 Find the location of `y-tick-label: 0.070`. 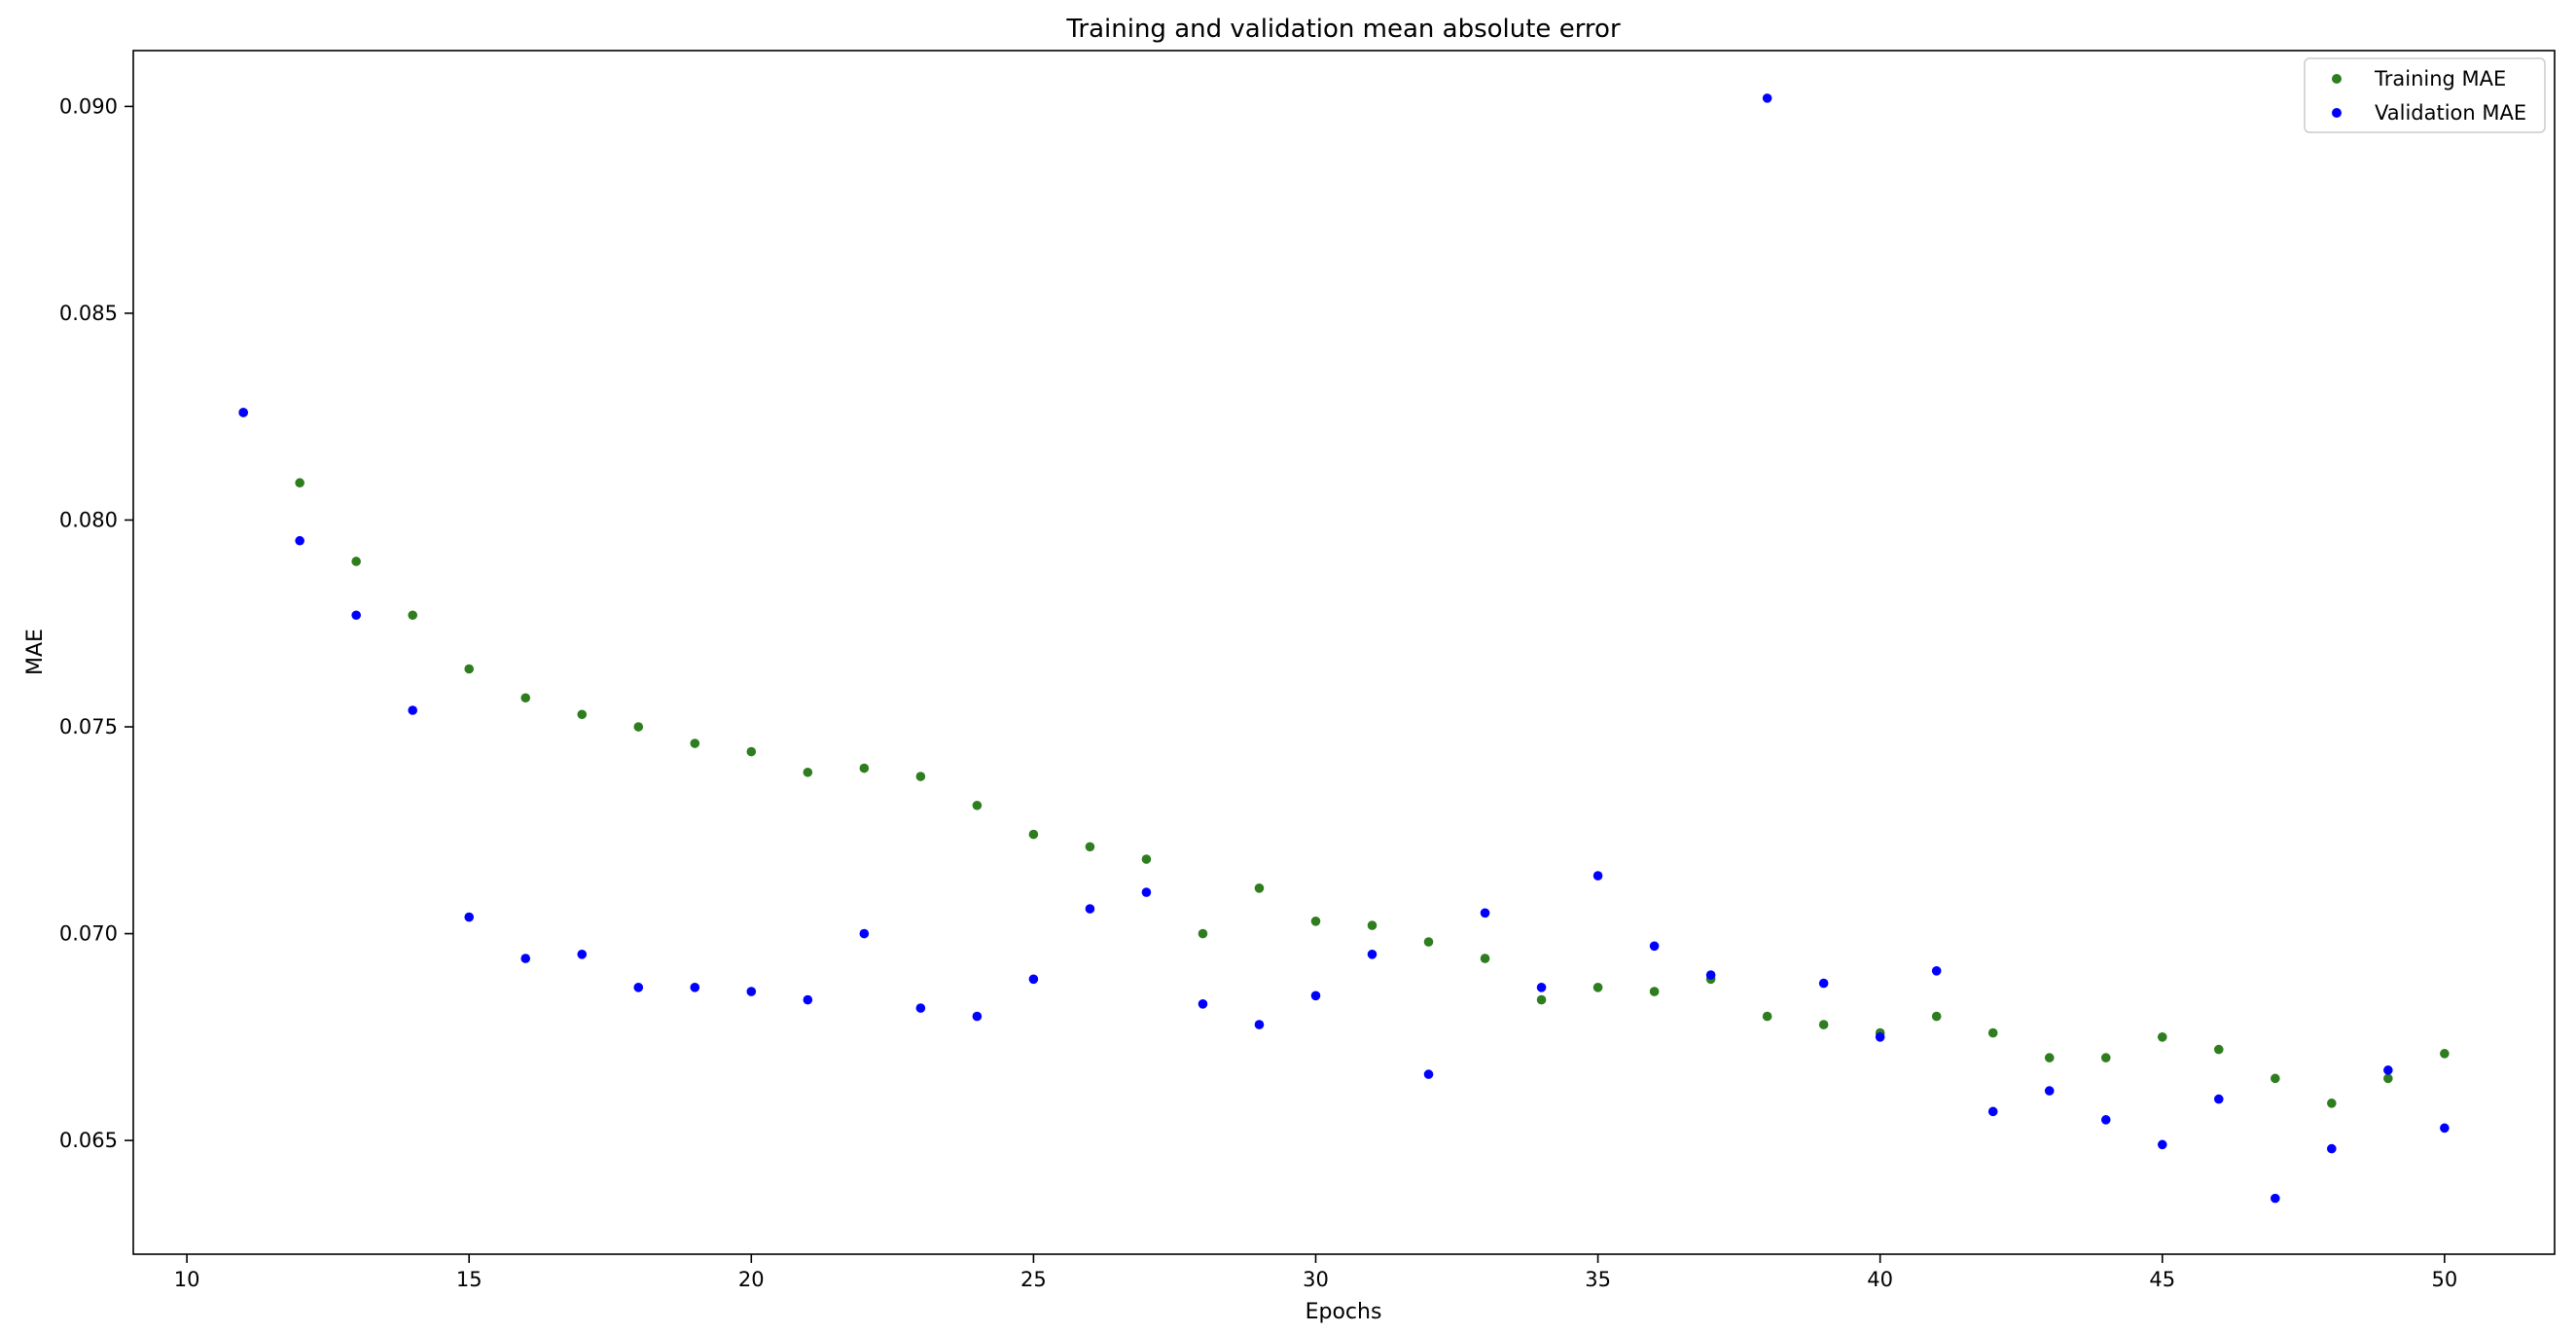

y-tick-label: 0.070 is located at coordinates (88, 934).